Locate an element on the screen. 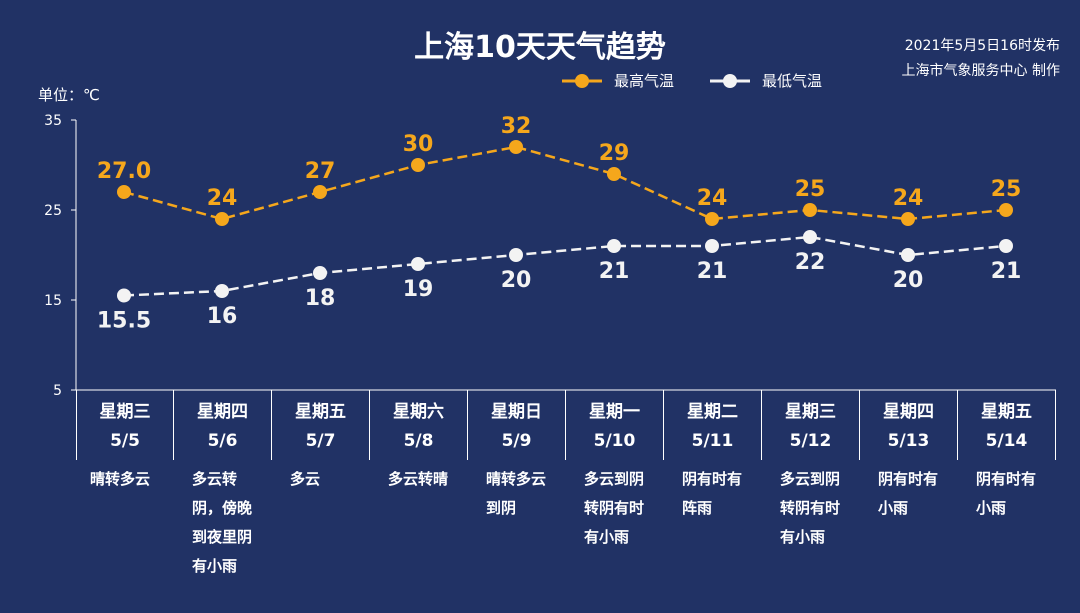 The height and width of the screenshot is (613, 1080). high-temp-label: 32 is located at coordinates (516, 126).